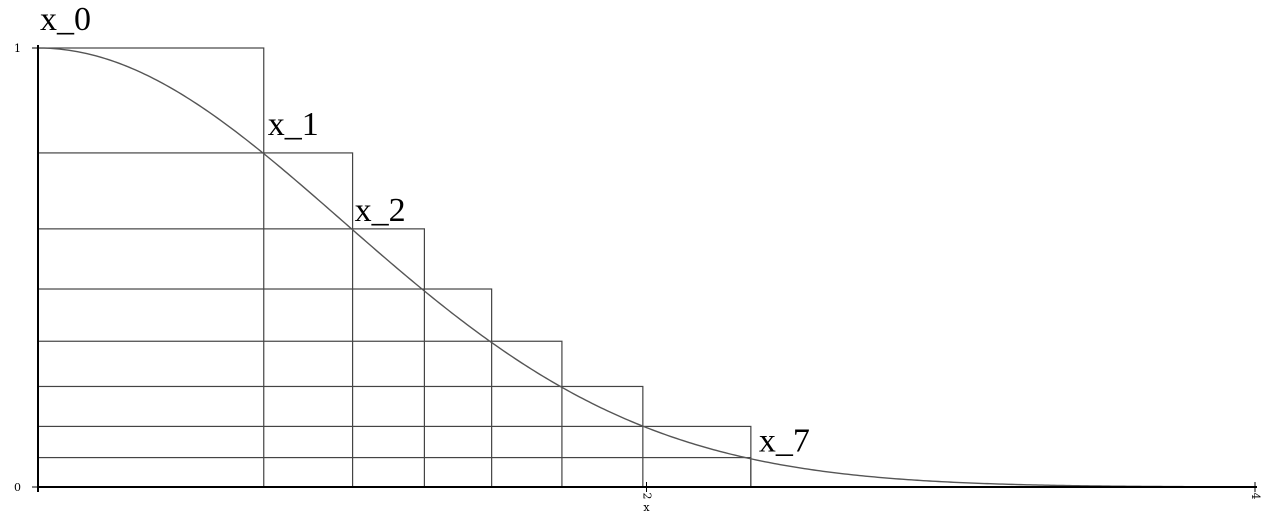 The width and height of the screenshot is (1280, 522). What do you see at coordinates (380, 210) in the screenshot?
I see `point-label-2: x_2` at bounding box center [380, 210].